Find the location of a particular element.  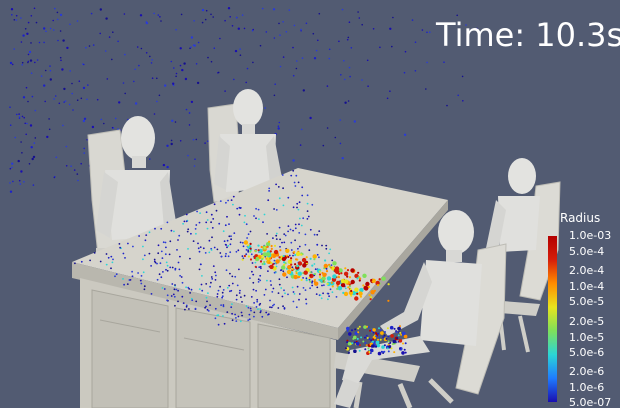

mannequin-back-left is located at coordinates (136, 178).